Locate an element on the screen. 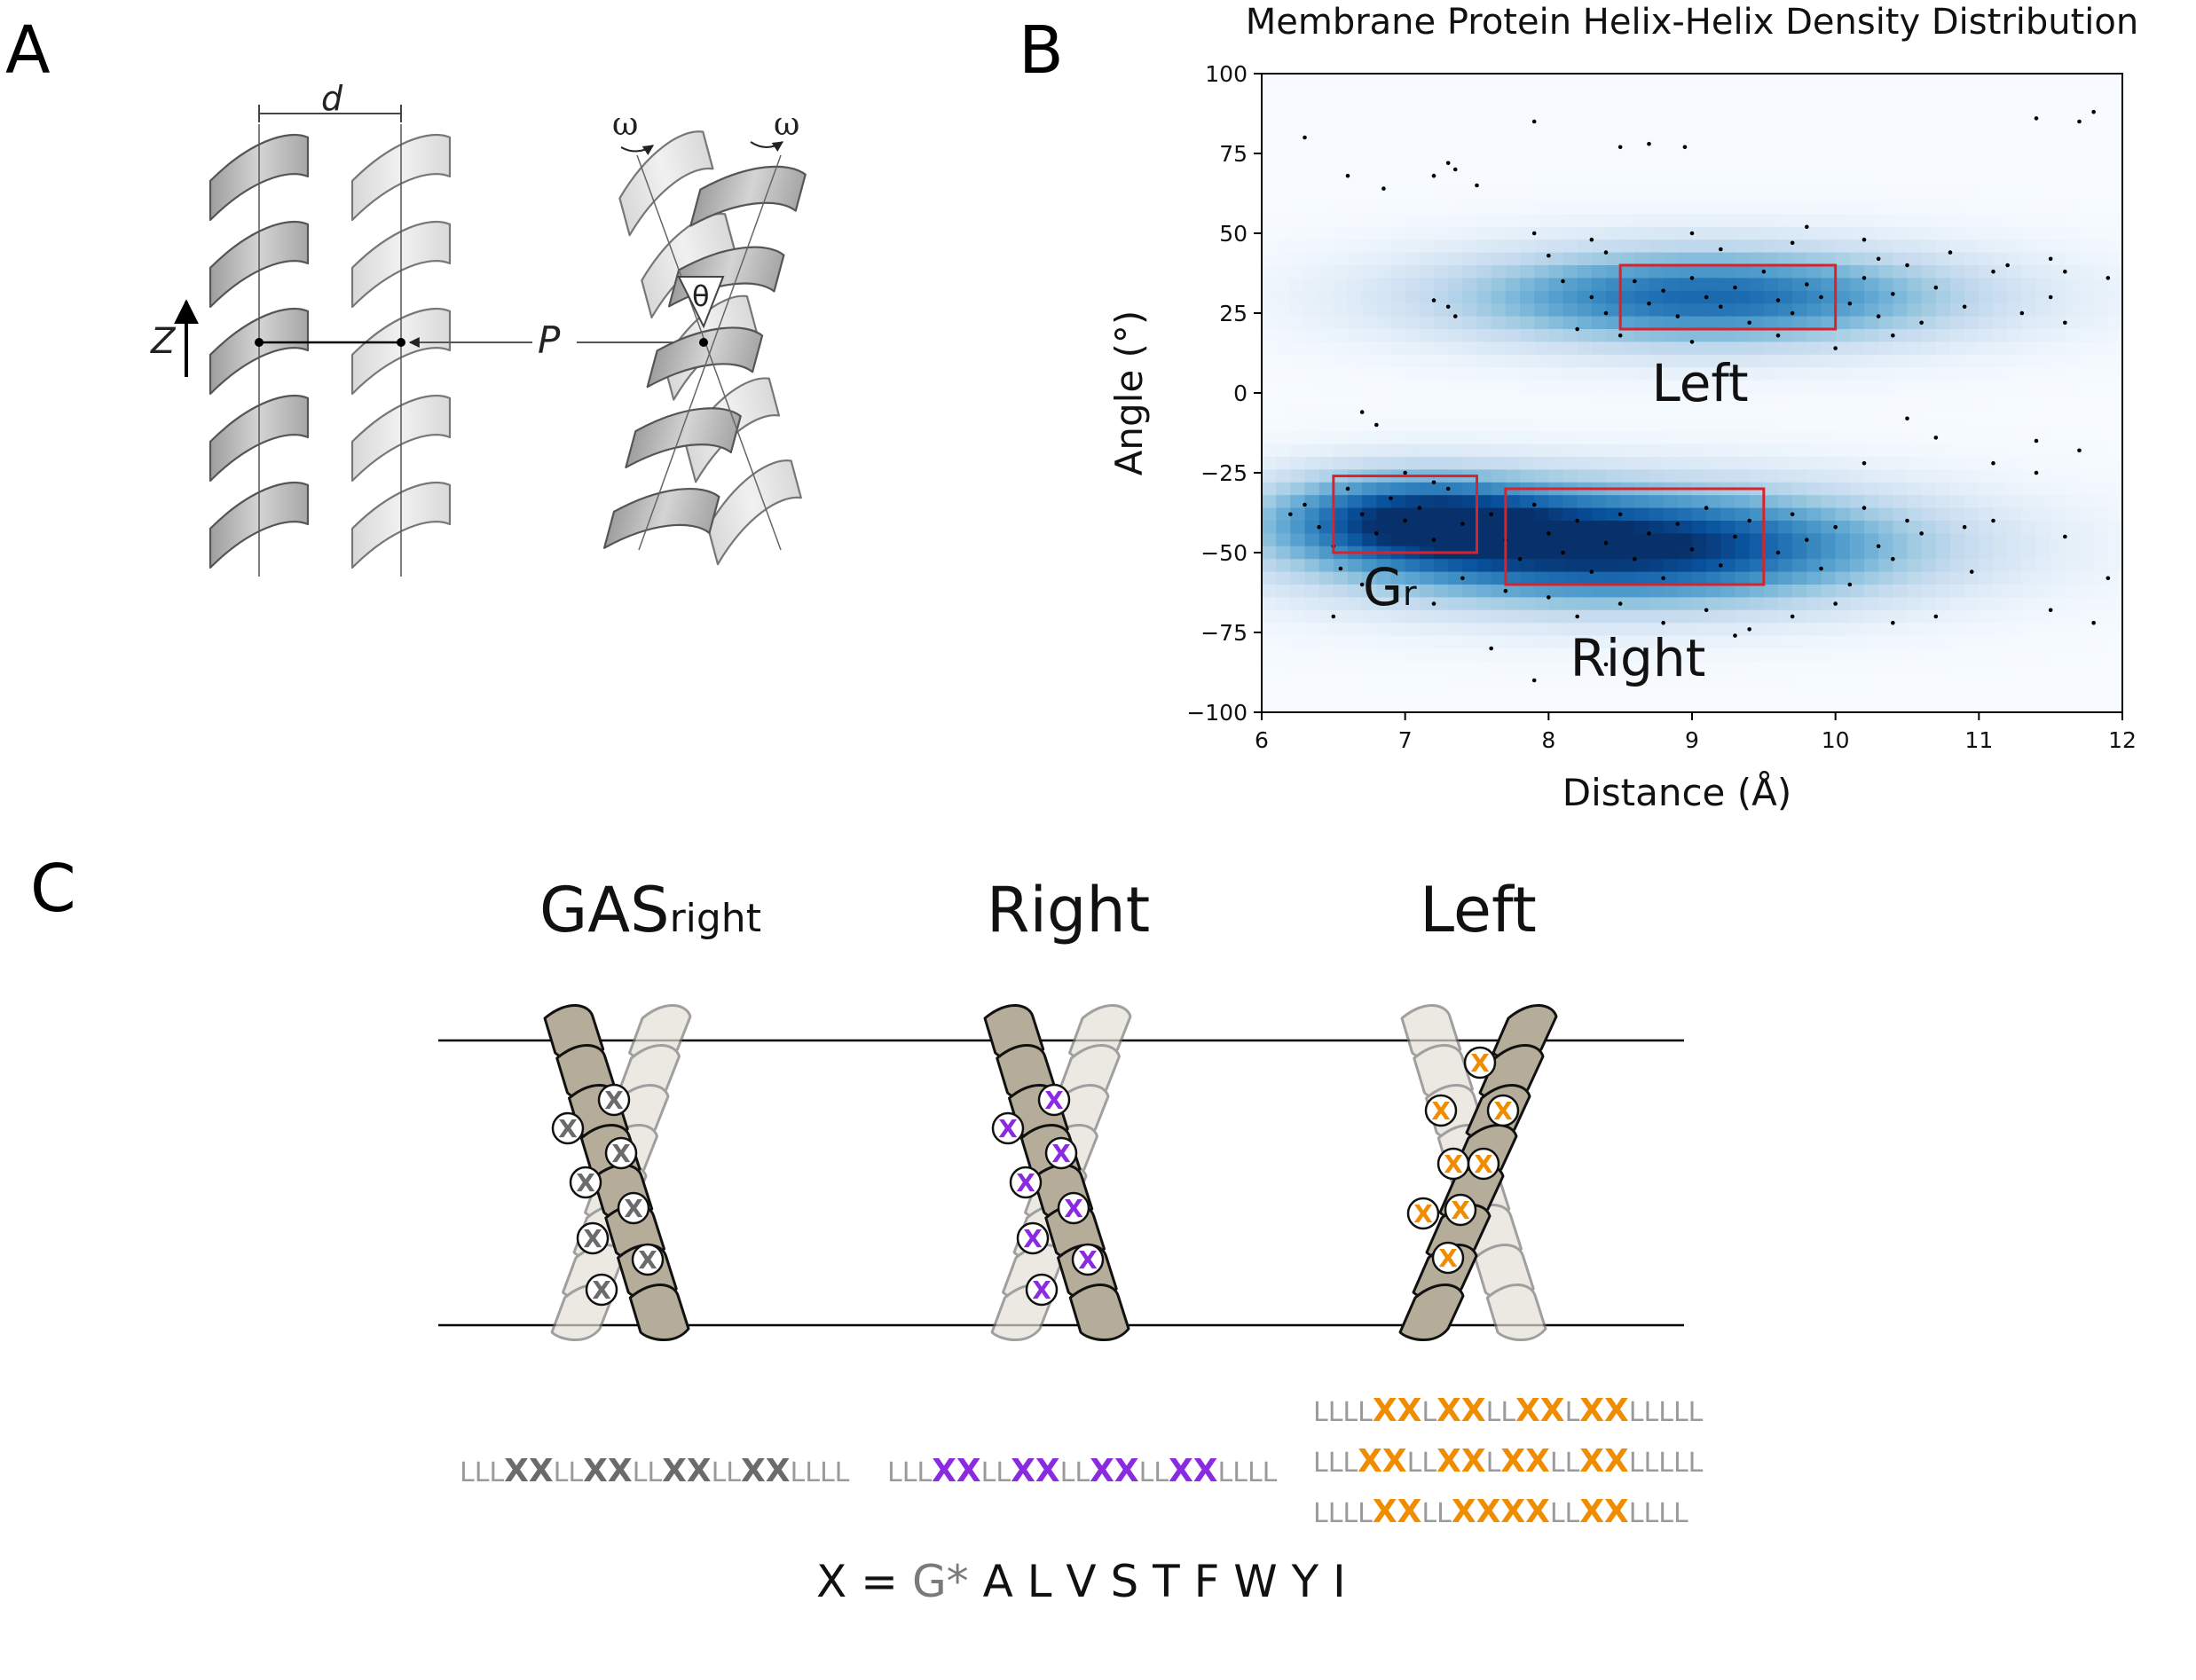  y-tick-label: 25 is located at coordinates (1234, 313).